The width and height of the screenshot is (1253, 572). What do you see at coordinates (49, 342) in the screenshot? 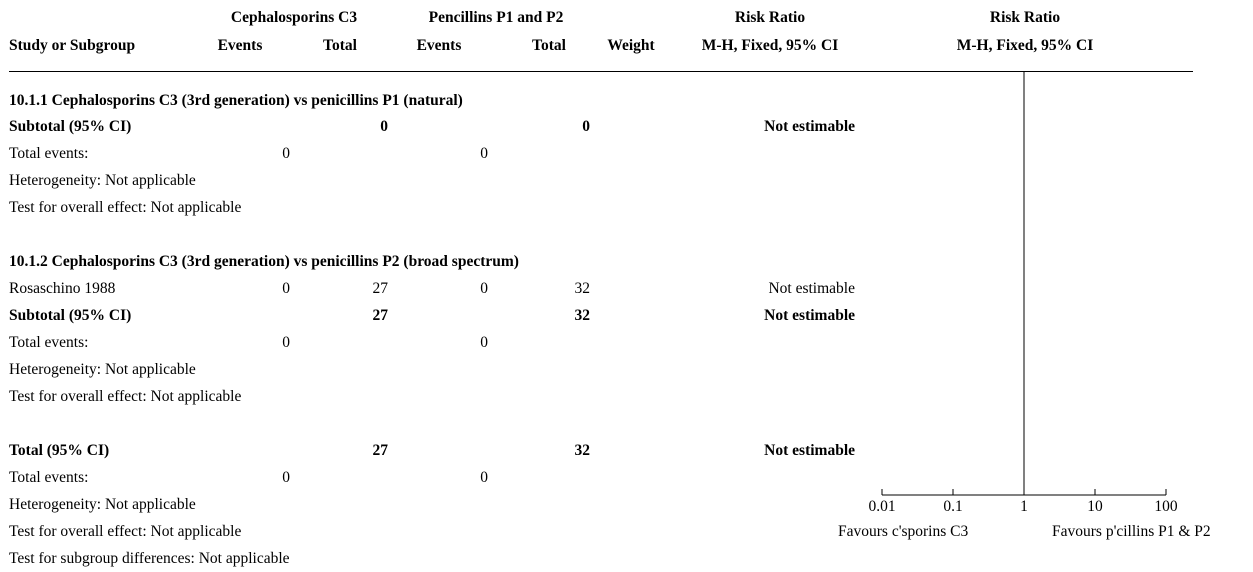
I see `subgroup-2-events-label: Total events:` at bounding box center [49, 342].